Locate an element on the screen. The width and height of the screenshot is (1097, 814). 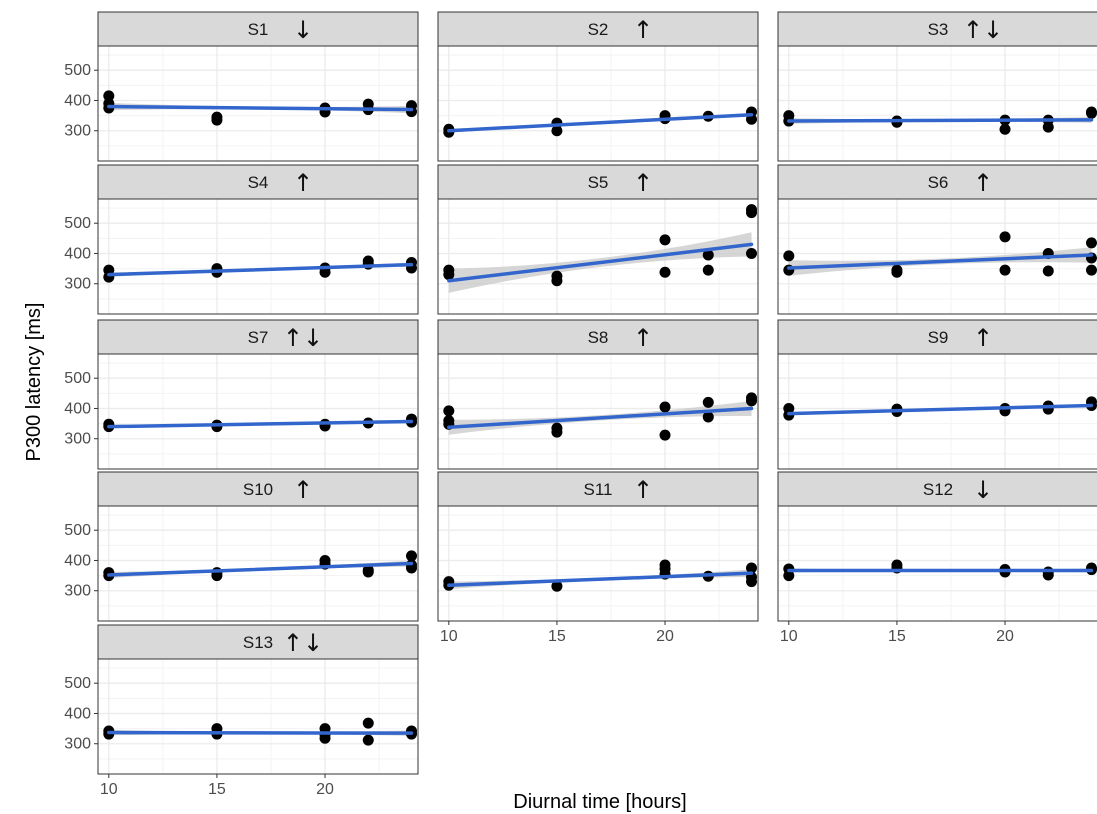
panel-title: S1 is located at coordinates (258, 29).